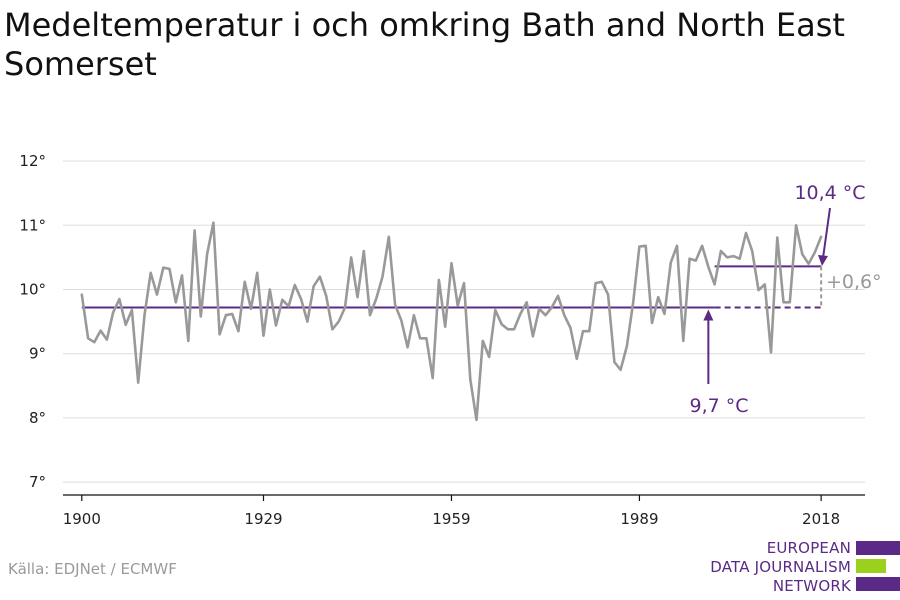  I want to click on mean-arrowhead, so click(708, 315).